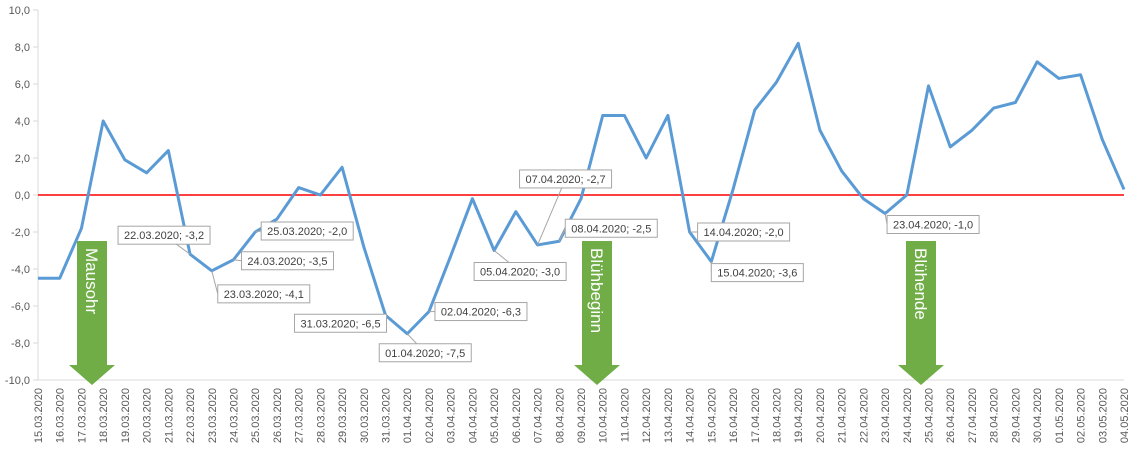  What do you see at coordinates (691, 415) in the screenshot?
I see `x-tick-label: 14.04.2020` at bounding box center [691, 415].